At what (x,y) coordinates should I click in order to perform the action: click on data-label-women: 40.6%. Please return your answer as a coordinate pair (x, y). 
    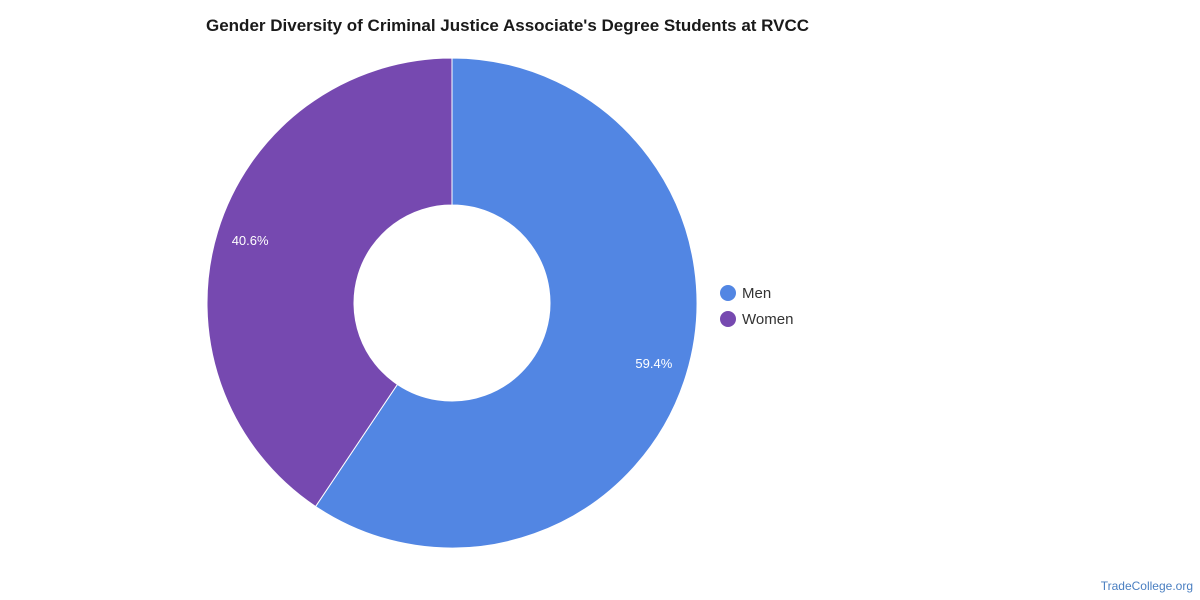
    Looking at the image, I should click on (250, 240).